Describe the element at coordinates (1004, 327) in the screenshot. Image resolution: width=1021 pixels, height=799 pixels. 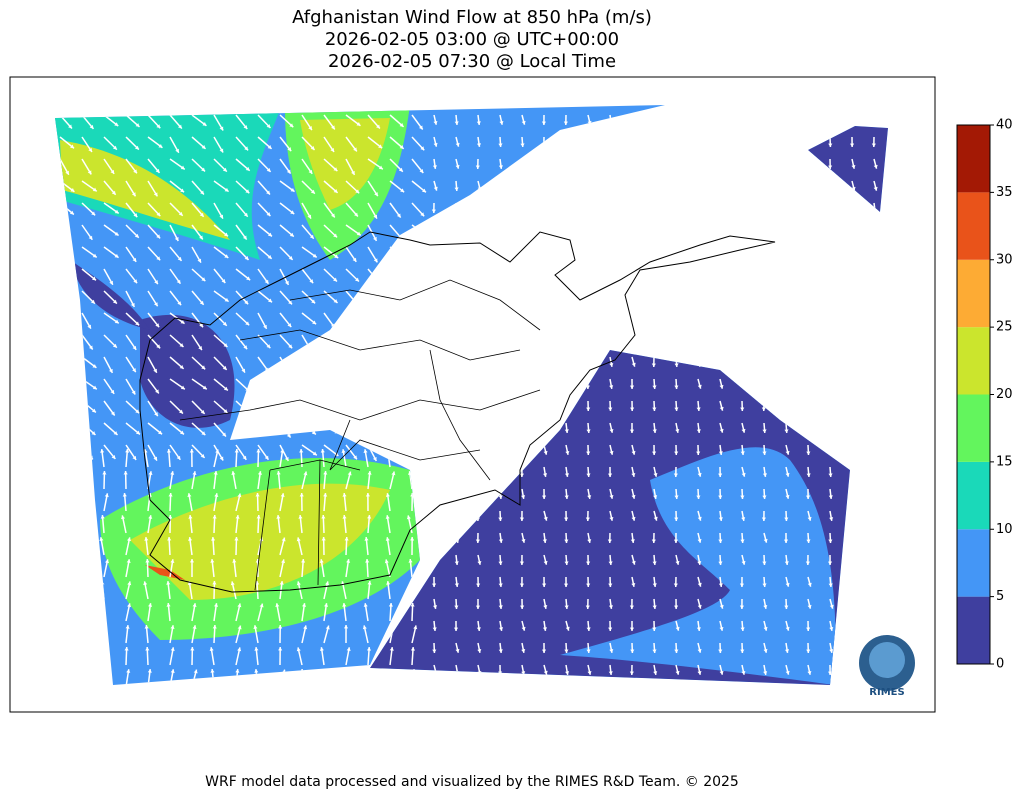
I see `colorbar-tick-label: 25` at that location.